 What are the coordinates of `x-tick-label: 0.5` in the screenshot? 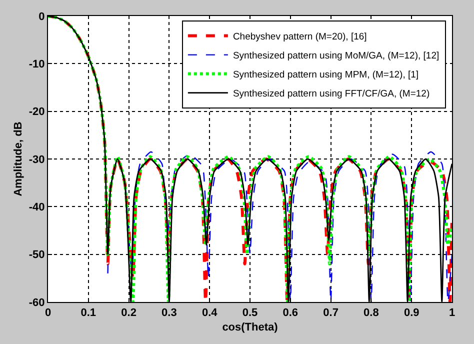 It's located at (250, 313).